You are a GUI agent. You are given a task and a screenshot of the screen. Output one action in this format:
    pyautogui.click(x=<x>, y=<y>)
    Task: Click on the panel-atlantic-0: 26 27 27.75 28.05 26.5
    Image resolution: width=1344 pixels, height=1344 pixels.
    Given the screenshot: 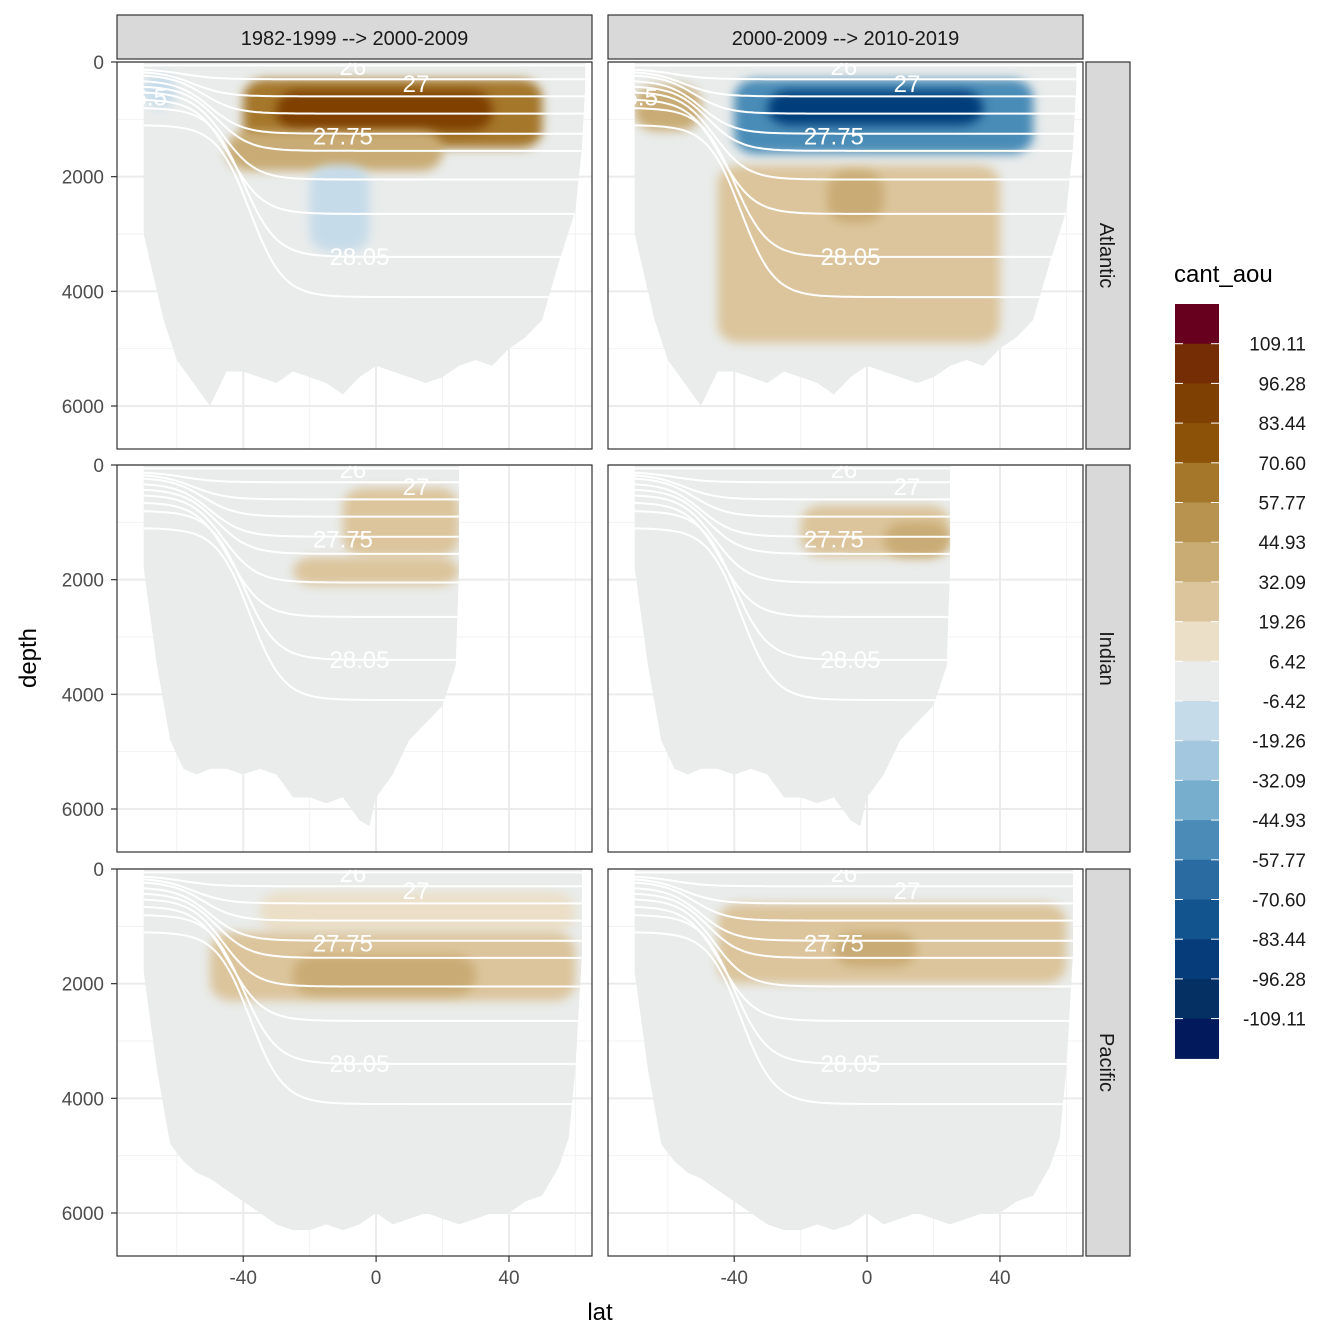 What is the action you would take?
    pyautogui.click(x=354, y=252)
    